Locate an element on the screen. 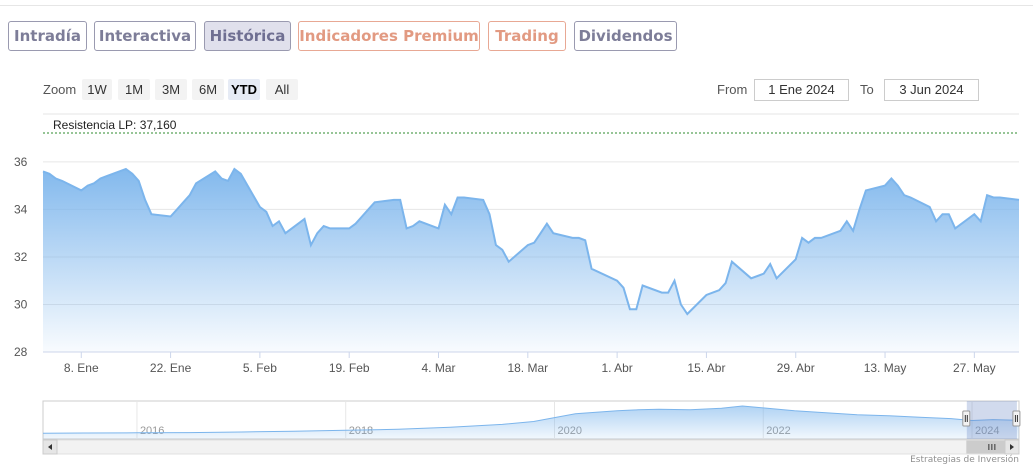 This screenshot has height=476, width=1033. navigator: 20162018202020222024 is located at coordinates (531, 427).